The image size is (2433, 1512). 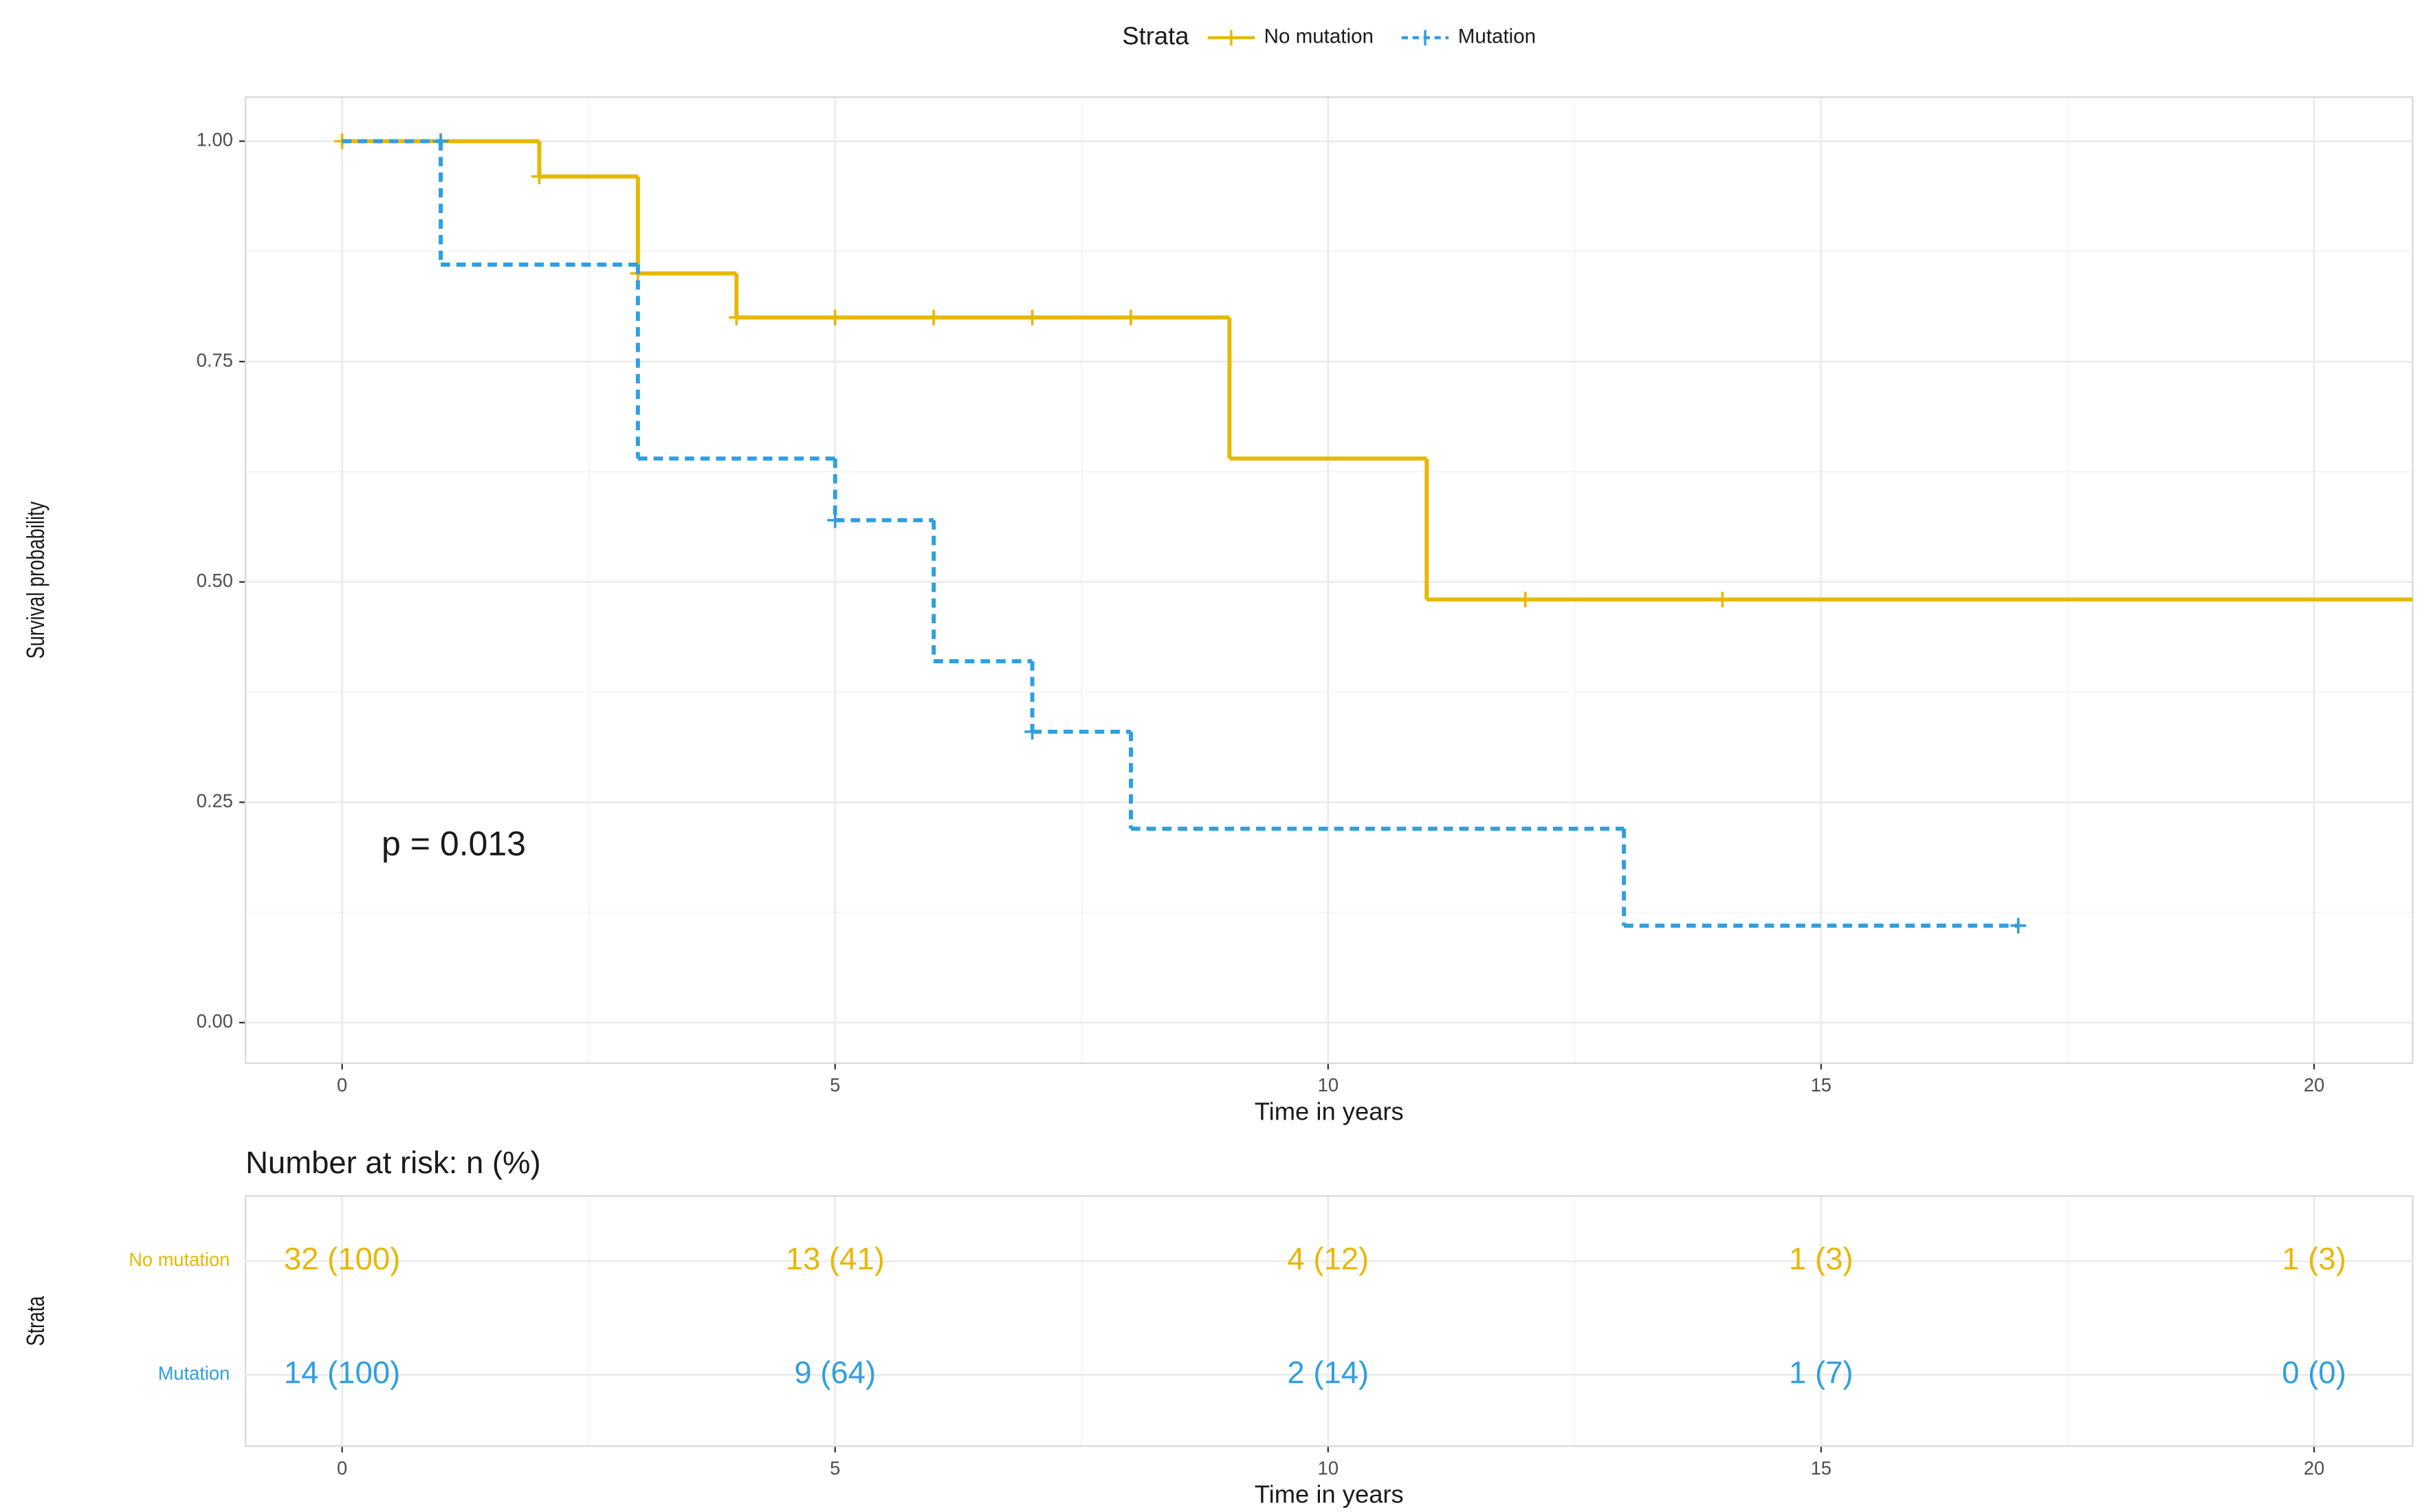 I want to click on row-label: No mutation, so click(x=179, y=1259).